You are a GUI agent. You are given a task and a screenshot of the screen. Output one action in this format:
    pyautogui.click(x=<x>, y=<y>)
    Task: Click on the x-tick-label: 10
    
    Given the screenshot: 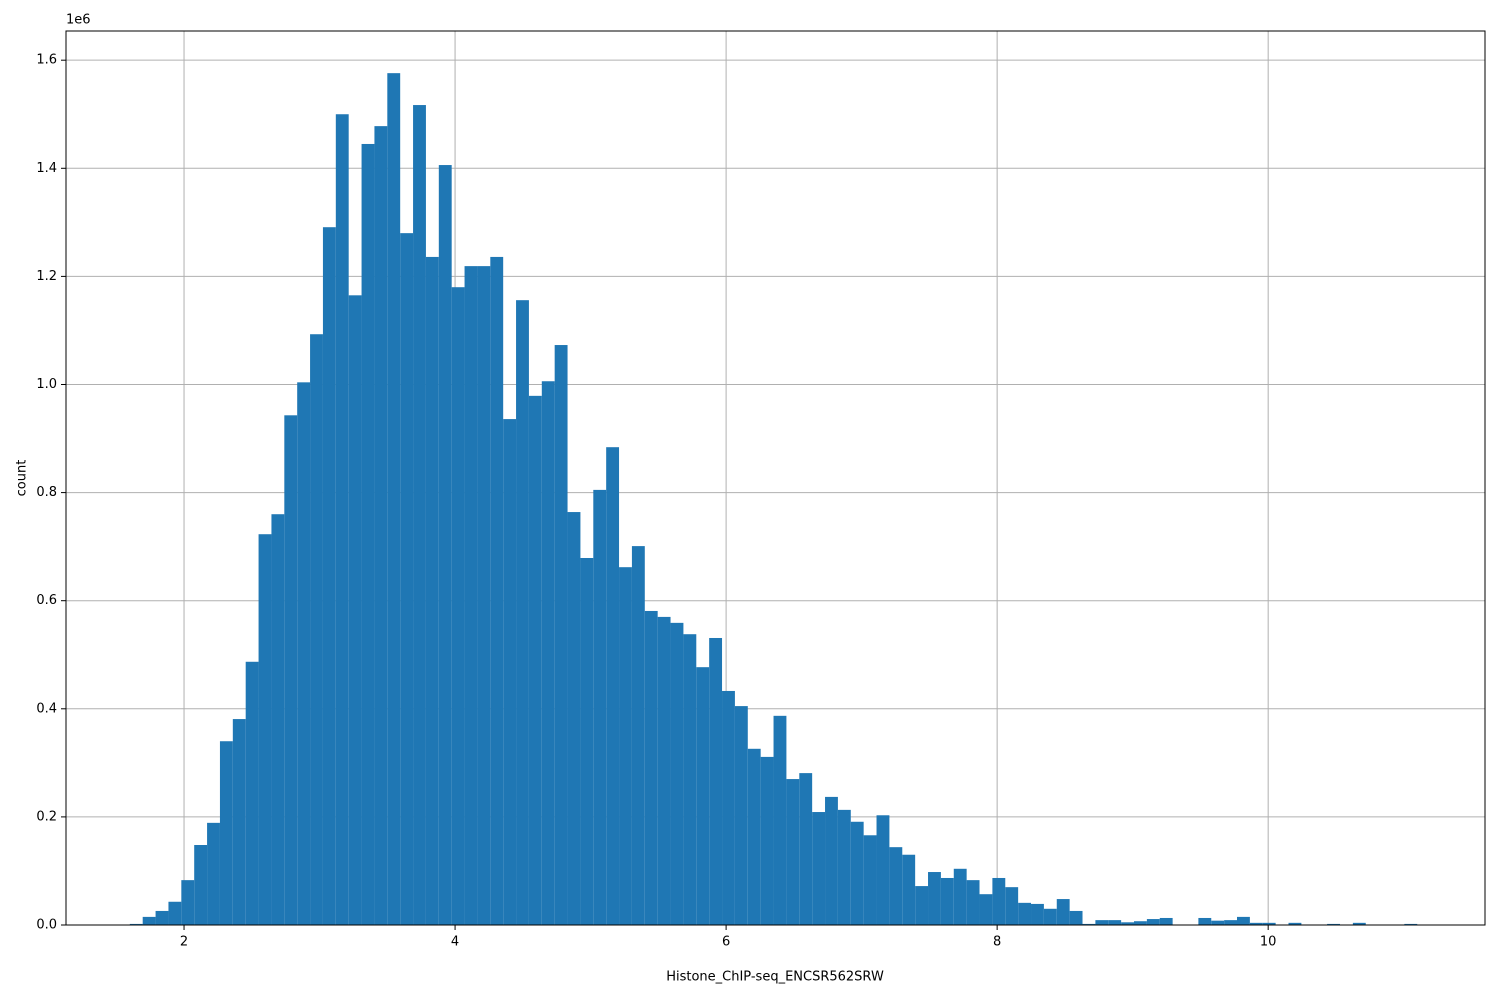 What is the action you would take?
    pyautogui.click(x=1268, y=942)
    